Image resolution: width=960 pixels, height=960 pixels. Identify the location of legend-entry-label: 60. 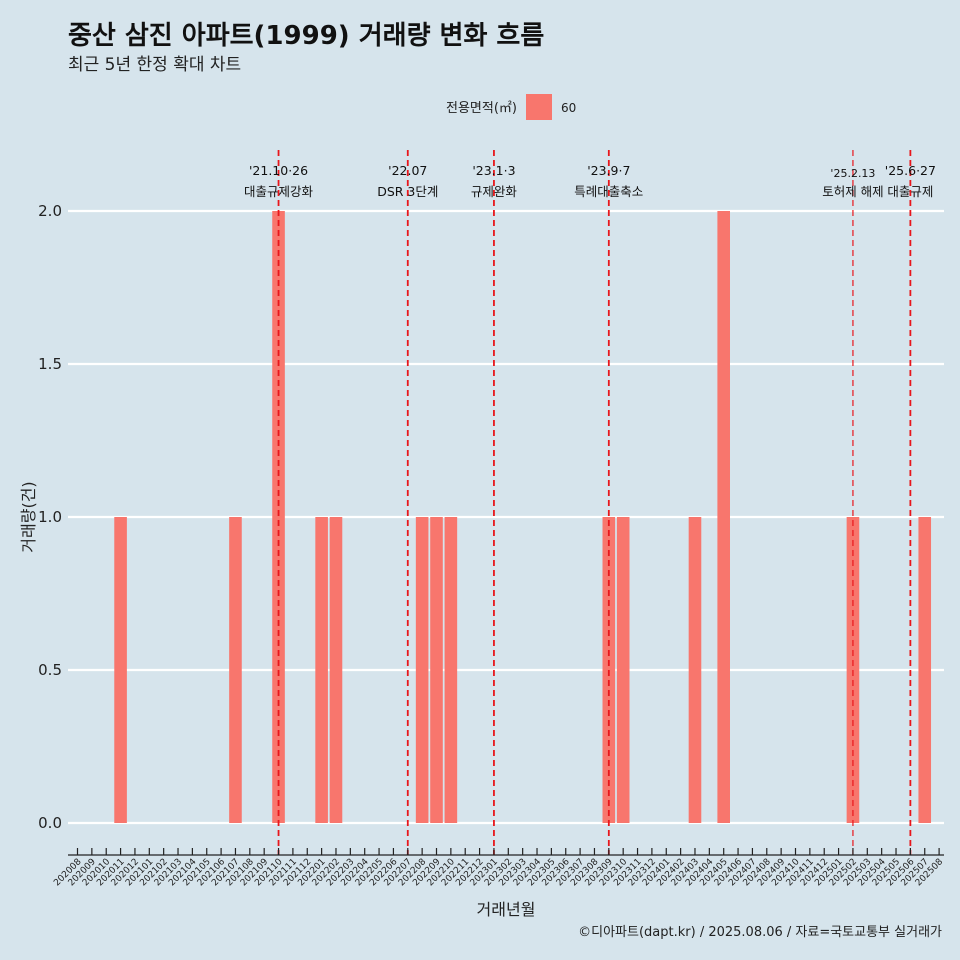
(568, 108).